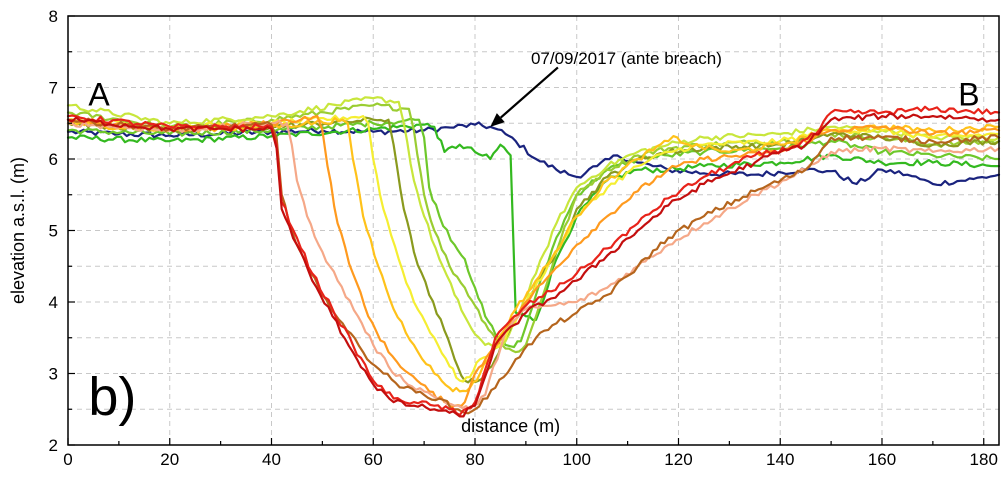  I want to click on y-tick-label: 3, so click(53, 374).